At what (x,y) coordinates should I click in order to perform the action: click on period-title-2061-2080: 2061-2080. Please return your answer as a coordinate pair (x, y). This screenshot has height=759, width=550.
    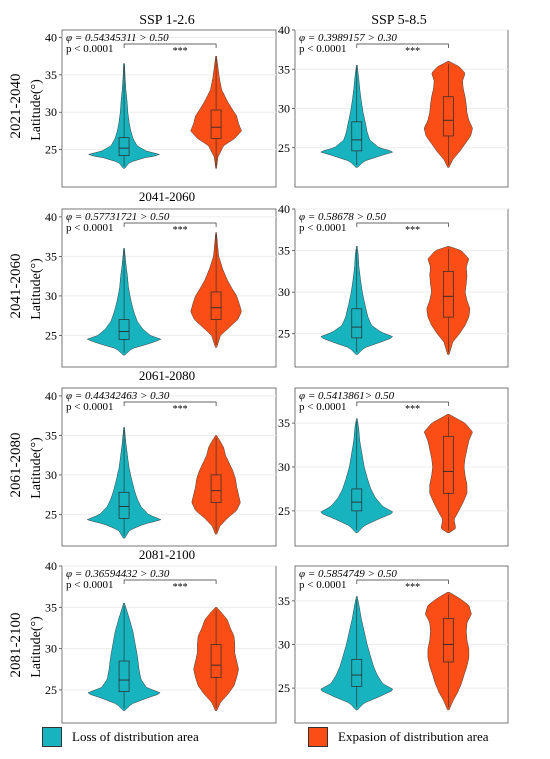
    Looking at the image, I should click on (167, 375).